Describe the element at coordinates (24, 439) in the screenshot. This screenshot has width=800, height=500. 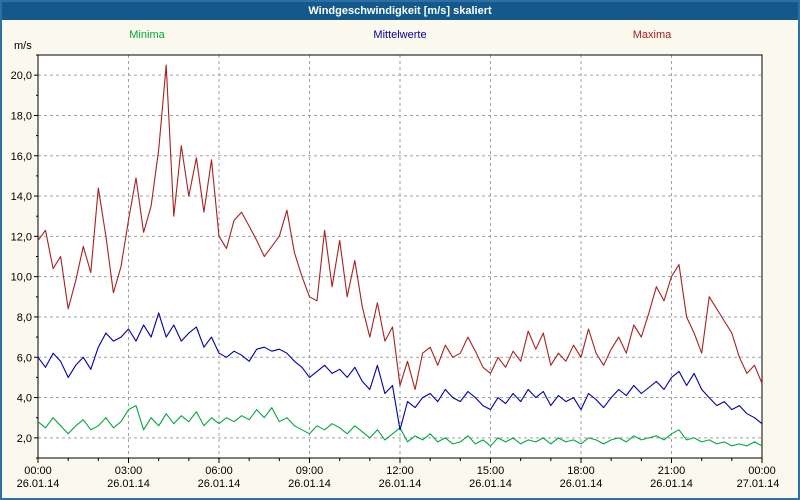
I see `svg-text: 2,0` at that location.